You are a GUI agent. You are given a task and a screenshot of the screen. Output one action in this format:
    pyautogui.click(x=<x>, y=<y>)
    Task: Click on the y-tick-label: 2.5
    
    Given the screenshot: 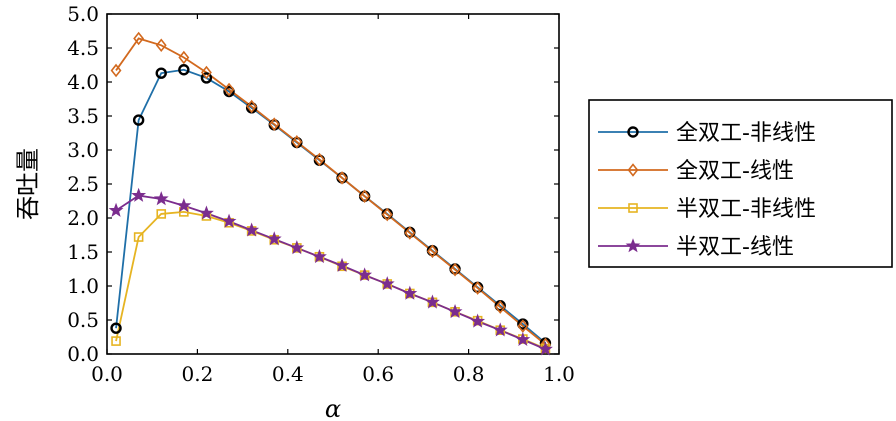 What is the action you would take?
    pyautogui.click(x=83, y=184)
    